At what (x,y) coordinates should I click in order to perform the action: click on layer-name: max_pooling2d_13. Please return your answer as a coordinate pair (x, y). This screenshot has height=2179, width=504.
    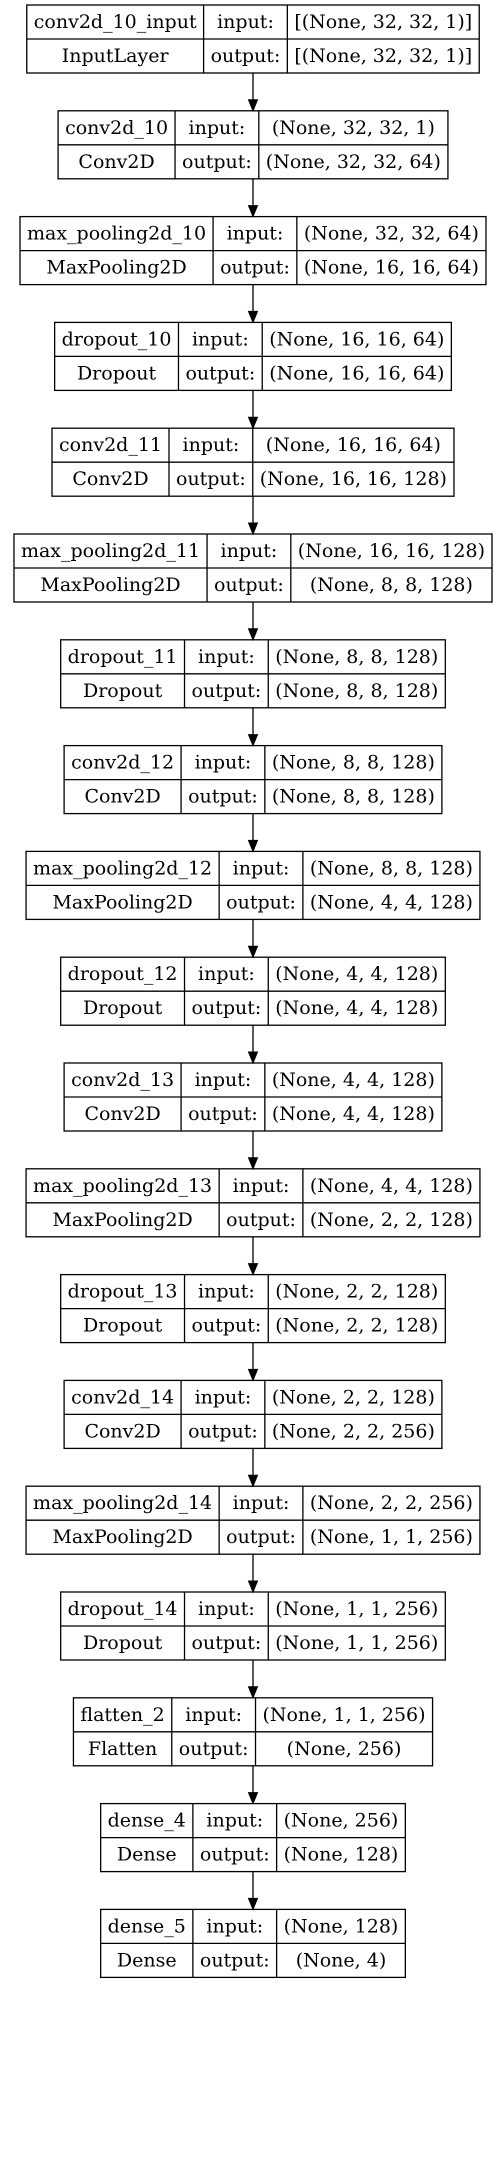
    Looking at the image, I should click on (122, 1186).